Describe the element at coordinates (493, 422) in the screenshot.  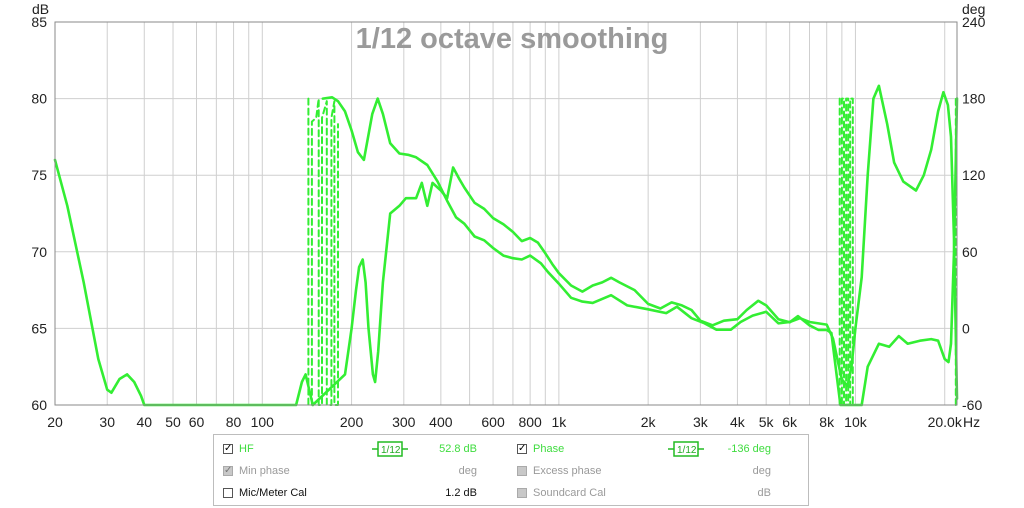
I see `x-tick-label: 600` at that location.